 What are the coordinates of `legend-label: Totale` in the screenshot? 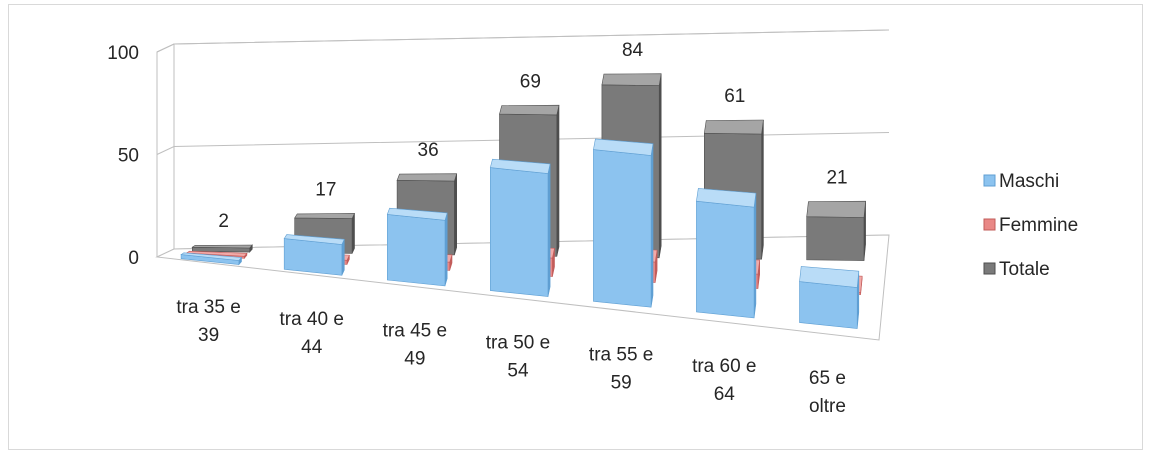 It's located at (1024, 269).